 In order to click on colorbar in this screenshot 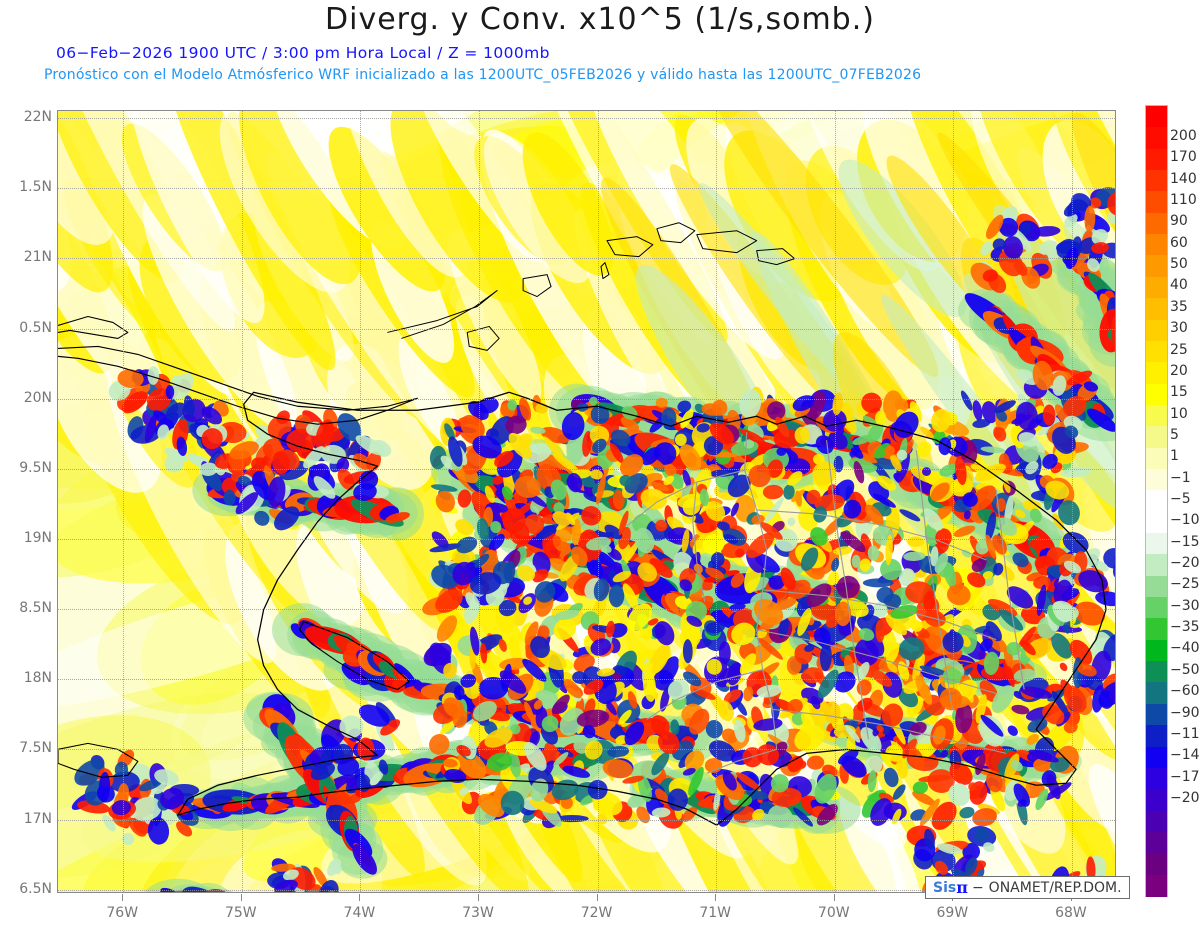, I will do `click(1156, 501)`.